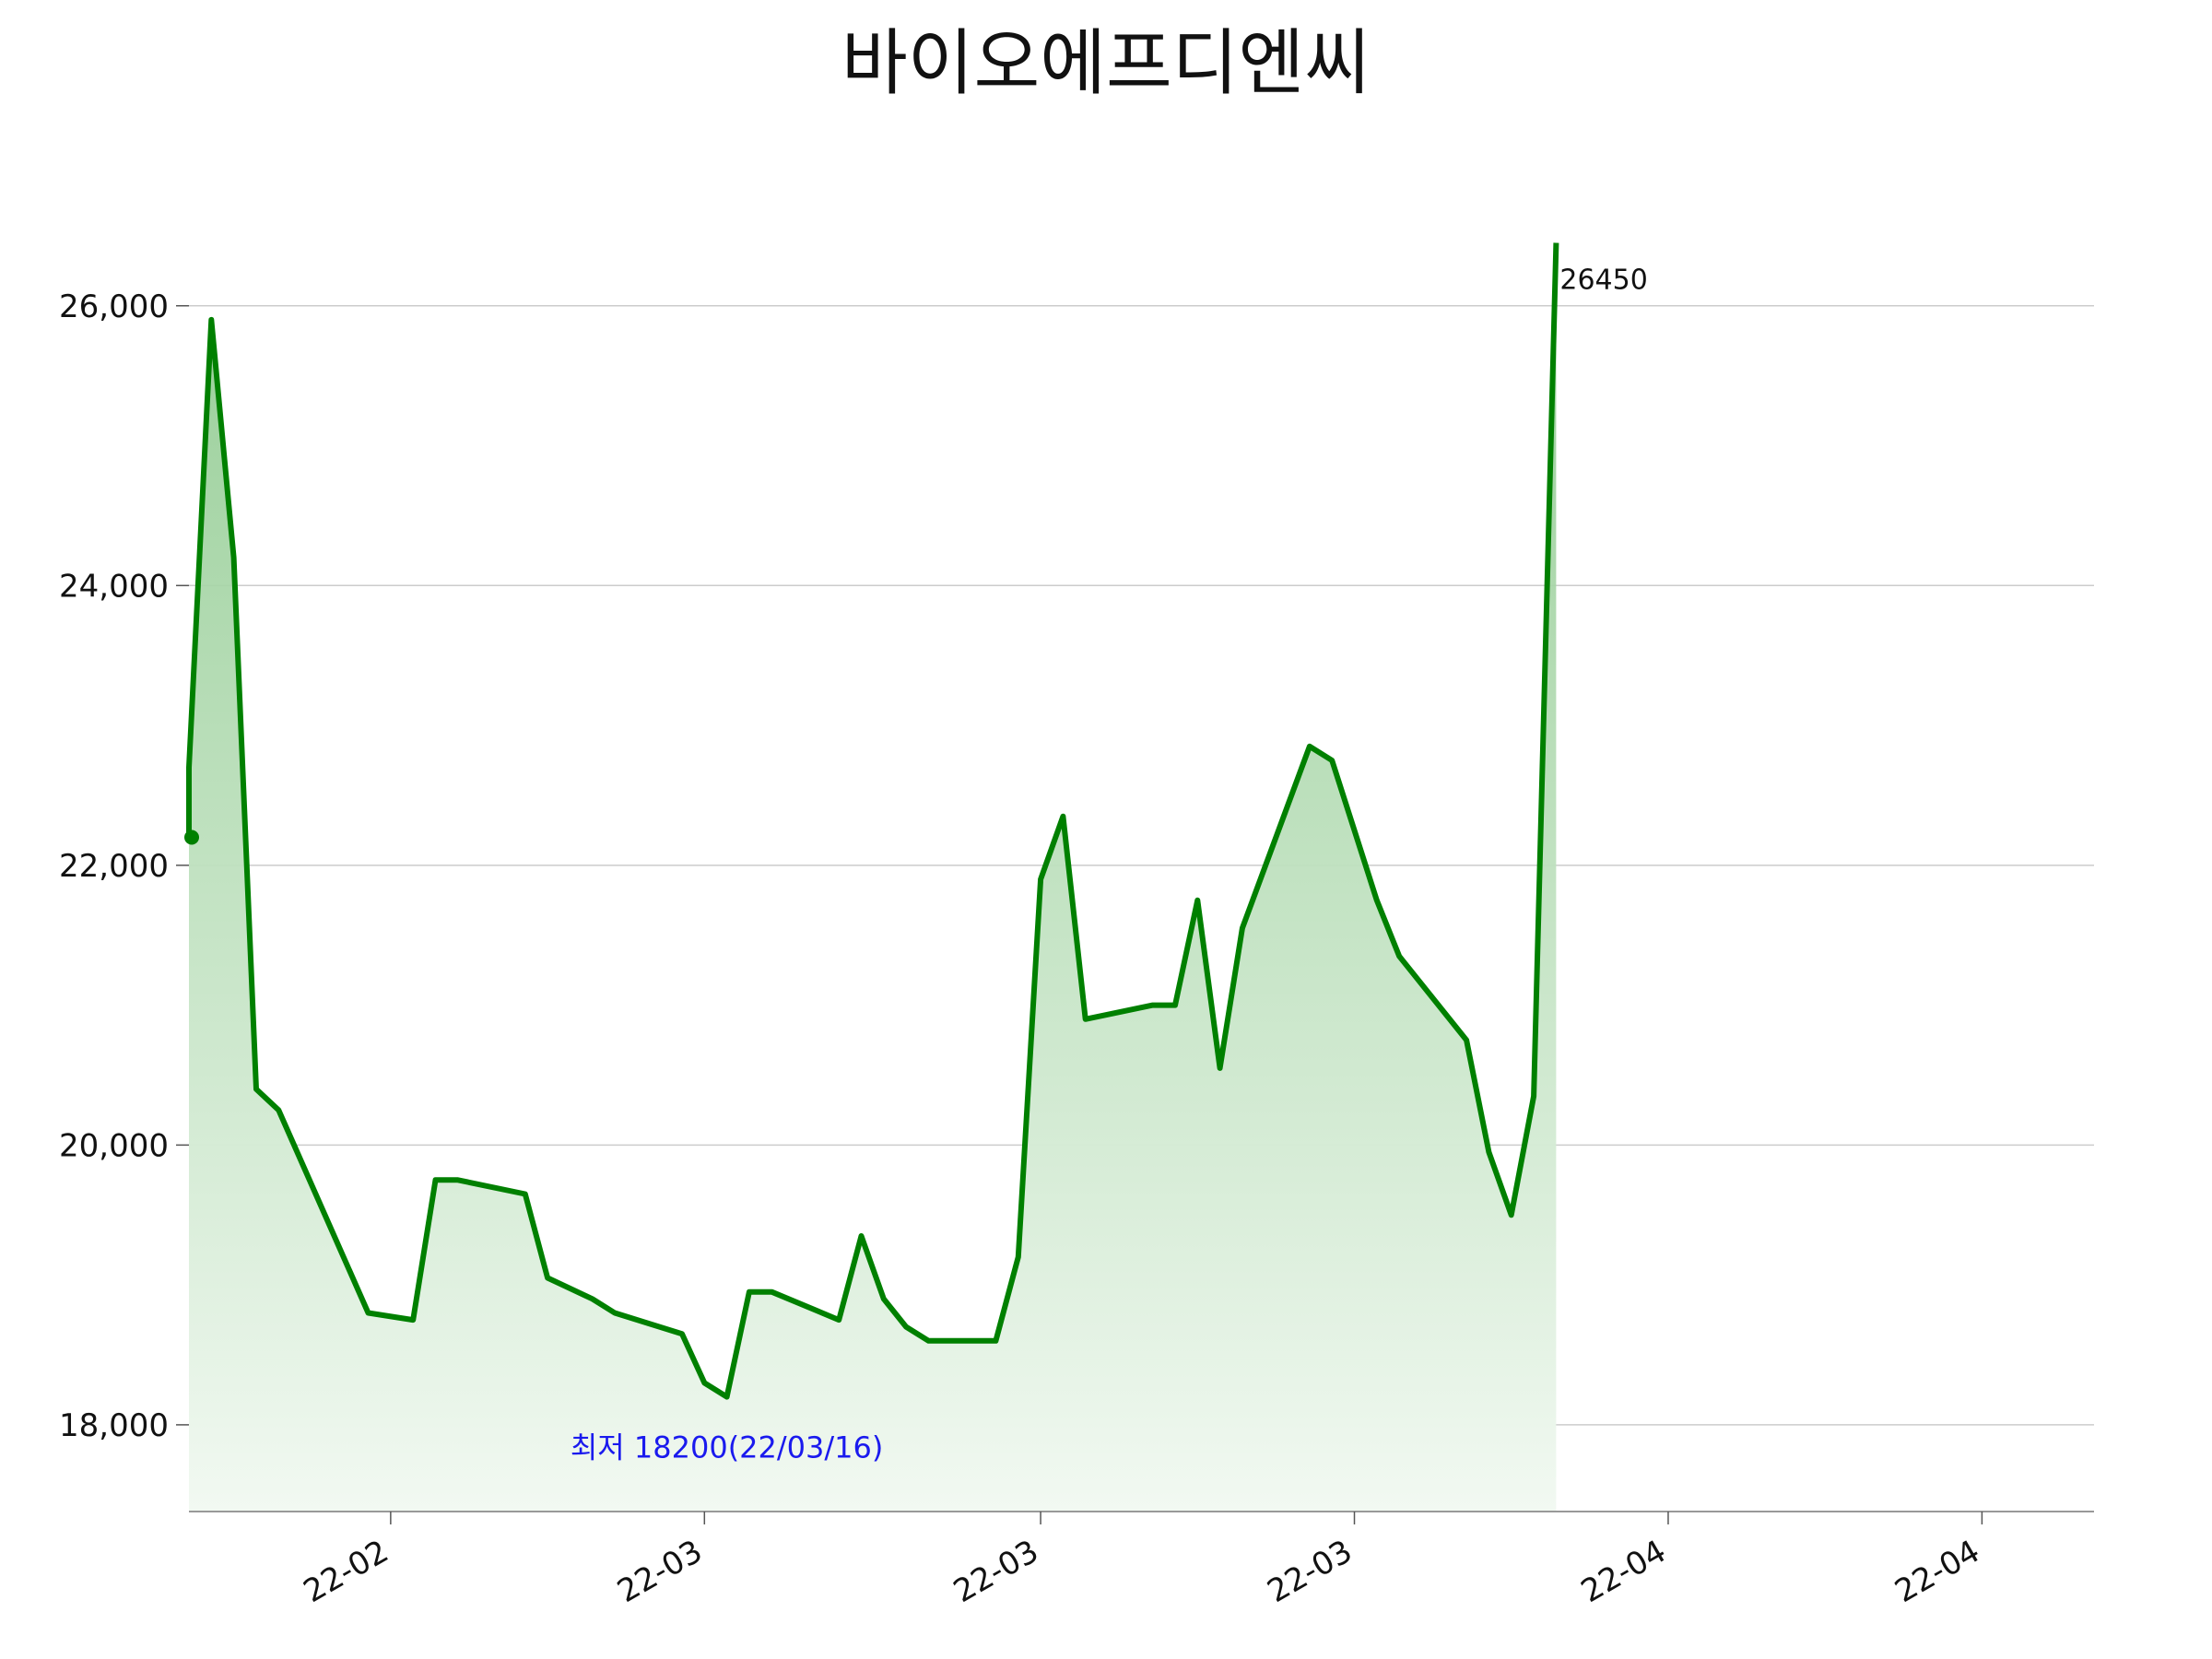 This screenshot has height=1659, width=2212. I want to click on ytick-label: 24,000, so click(114, 586).